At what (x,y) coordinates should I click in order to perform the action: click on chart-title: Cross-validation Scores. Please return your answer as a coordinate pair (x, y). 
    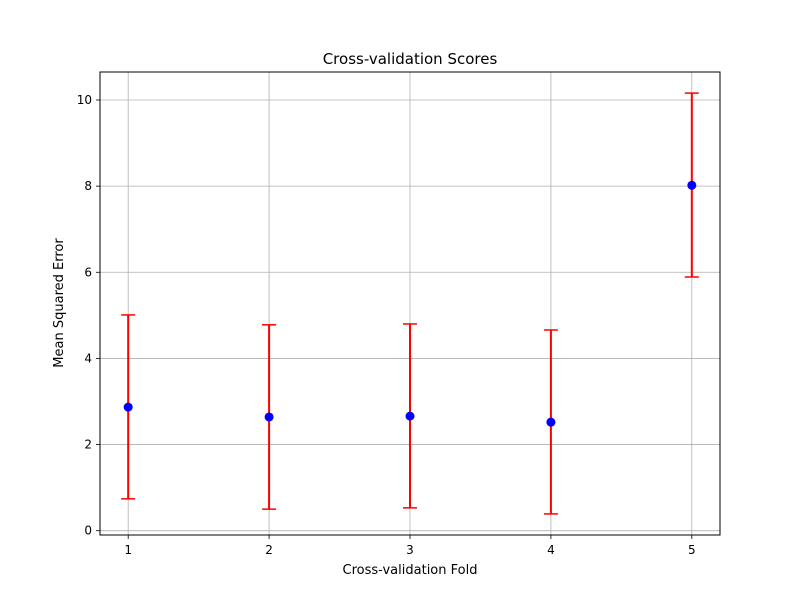
    Looking at the image, I should click on (410, 59).